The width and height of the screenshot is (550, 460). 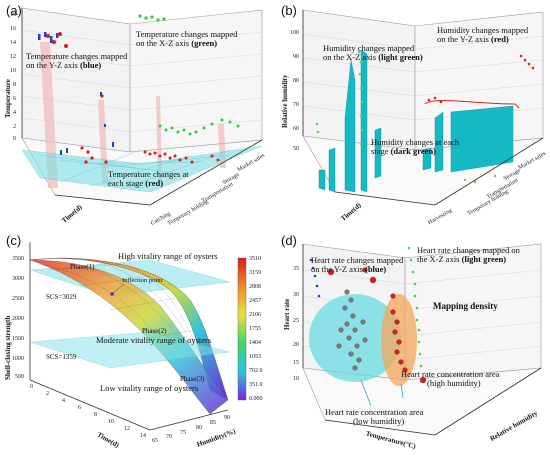 I want to click on colorbar-tick: 1755, so click(x=255, y=329).